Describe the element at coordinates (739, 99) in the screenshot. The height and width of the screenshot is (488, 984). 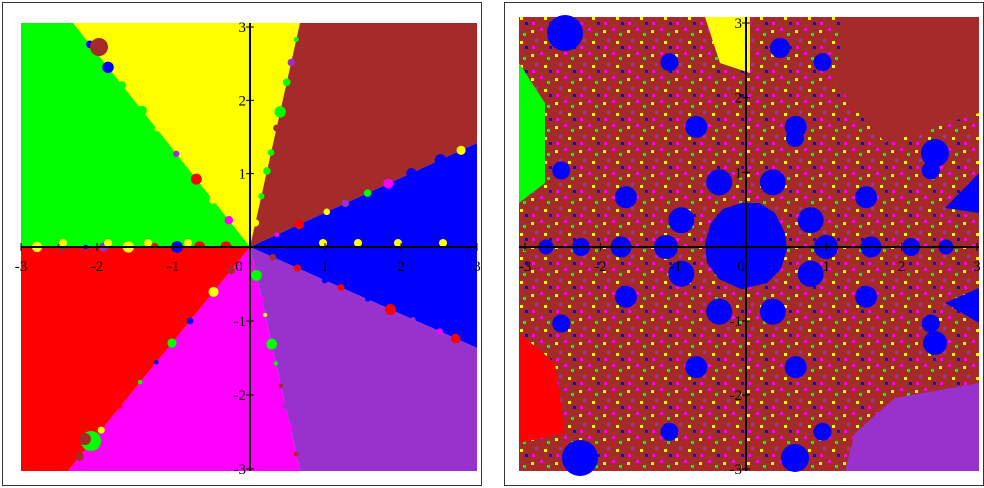
I see `y-tick-label: 2` at that location.